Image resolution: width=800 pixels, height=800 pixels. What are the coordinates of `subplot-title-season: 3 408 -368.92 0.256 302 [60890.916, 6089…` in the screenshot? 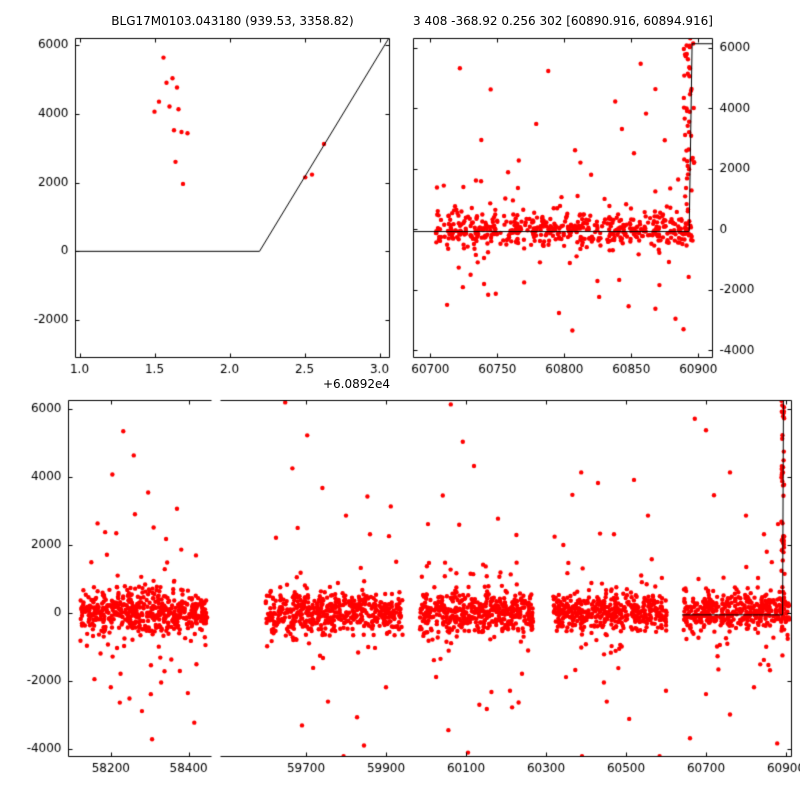 It's located at (563, 21).